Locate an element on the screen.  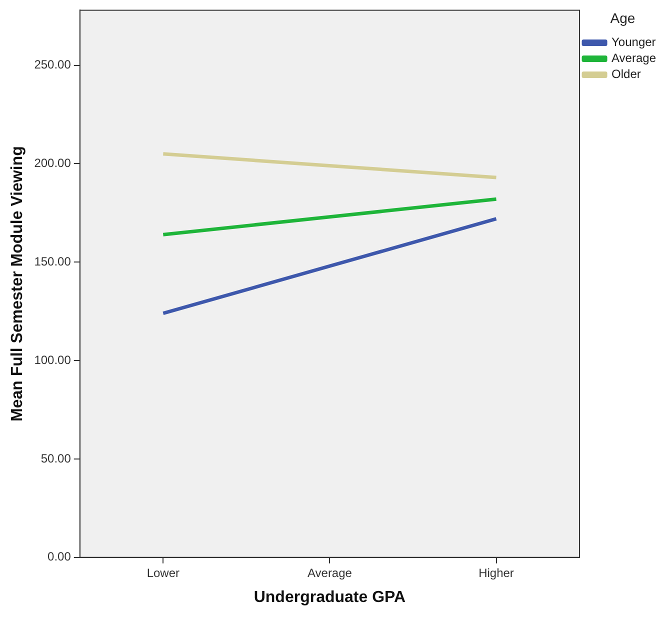
y-tick-label: 250.00 is located at coordinates (53, 65).